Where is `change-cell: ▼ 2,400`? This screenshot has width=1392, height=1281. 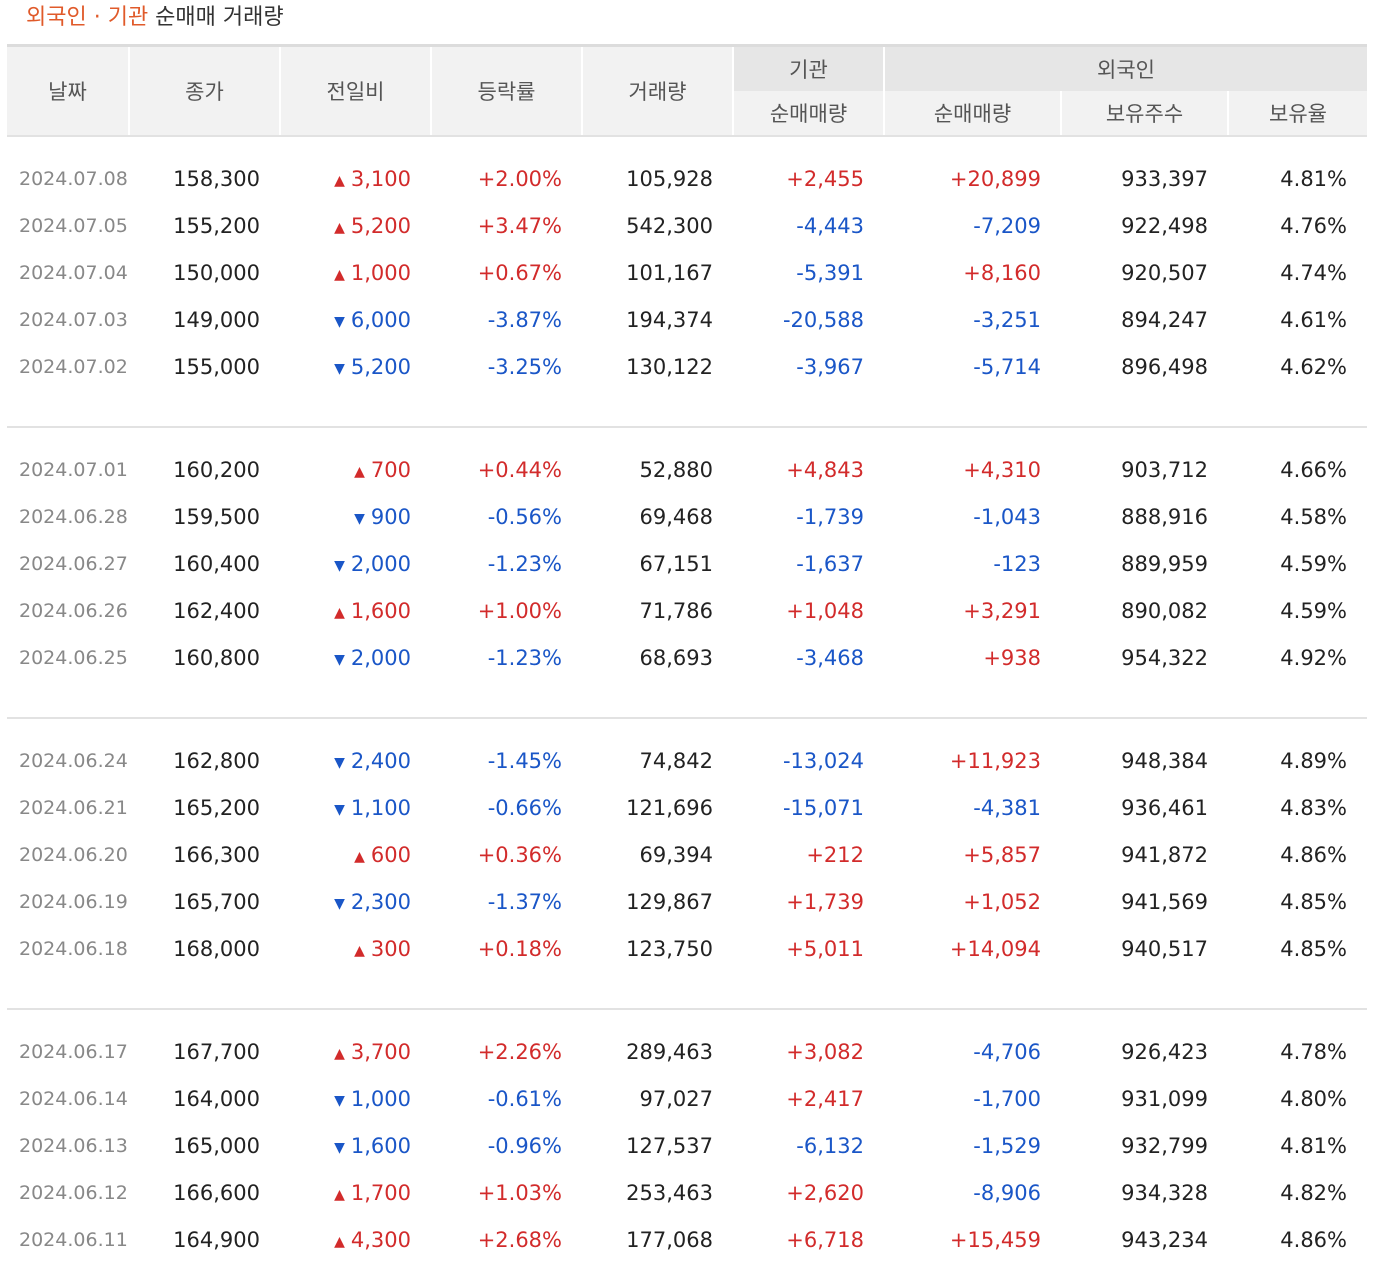
change-cell: ▼ 2,400 is located at coordinates (355, 760).